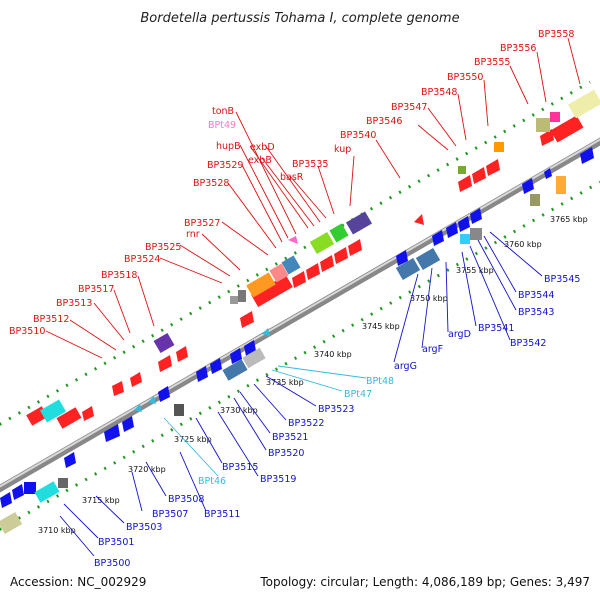 The width and height of the screenshot is (600, 600). Describe the element at coordinates (358, 394) in the screenshot. I see `gene-label: BPt47` at that location.